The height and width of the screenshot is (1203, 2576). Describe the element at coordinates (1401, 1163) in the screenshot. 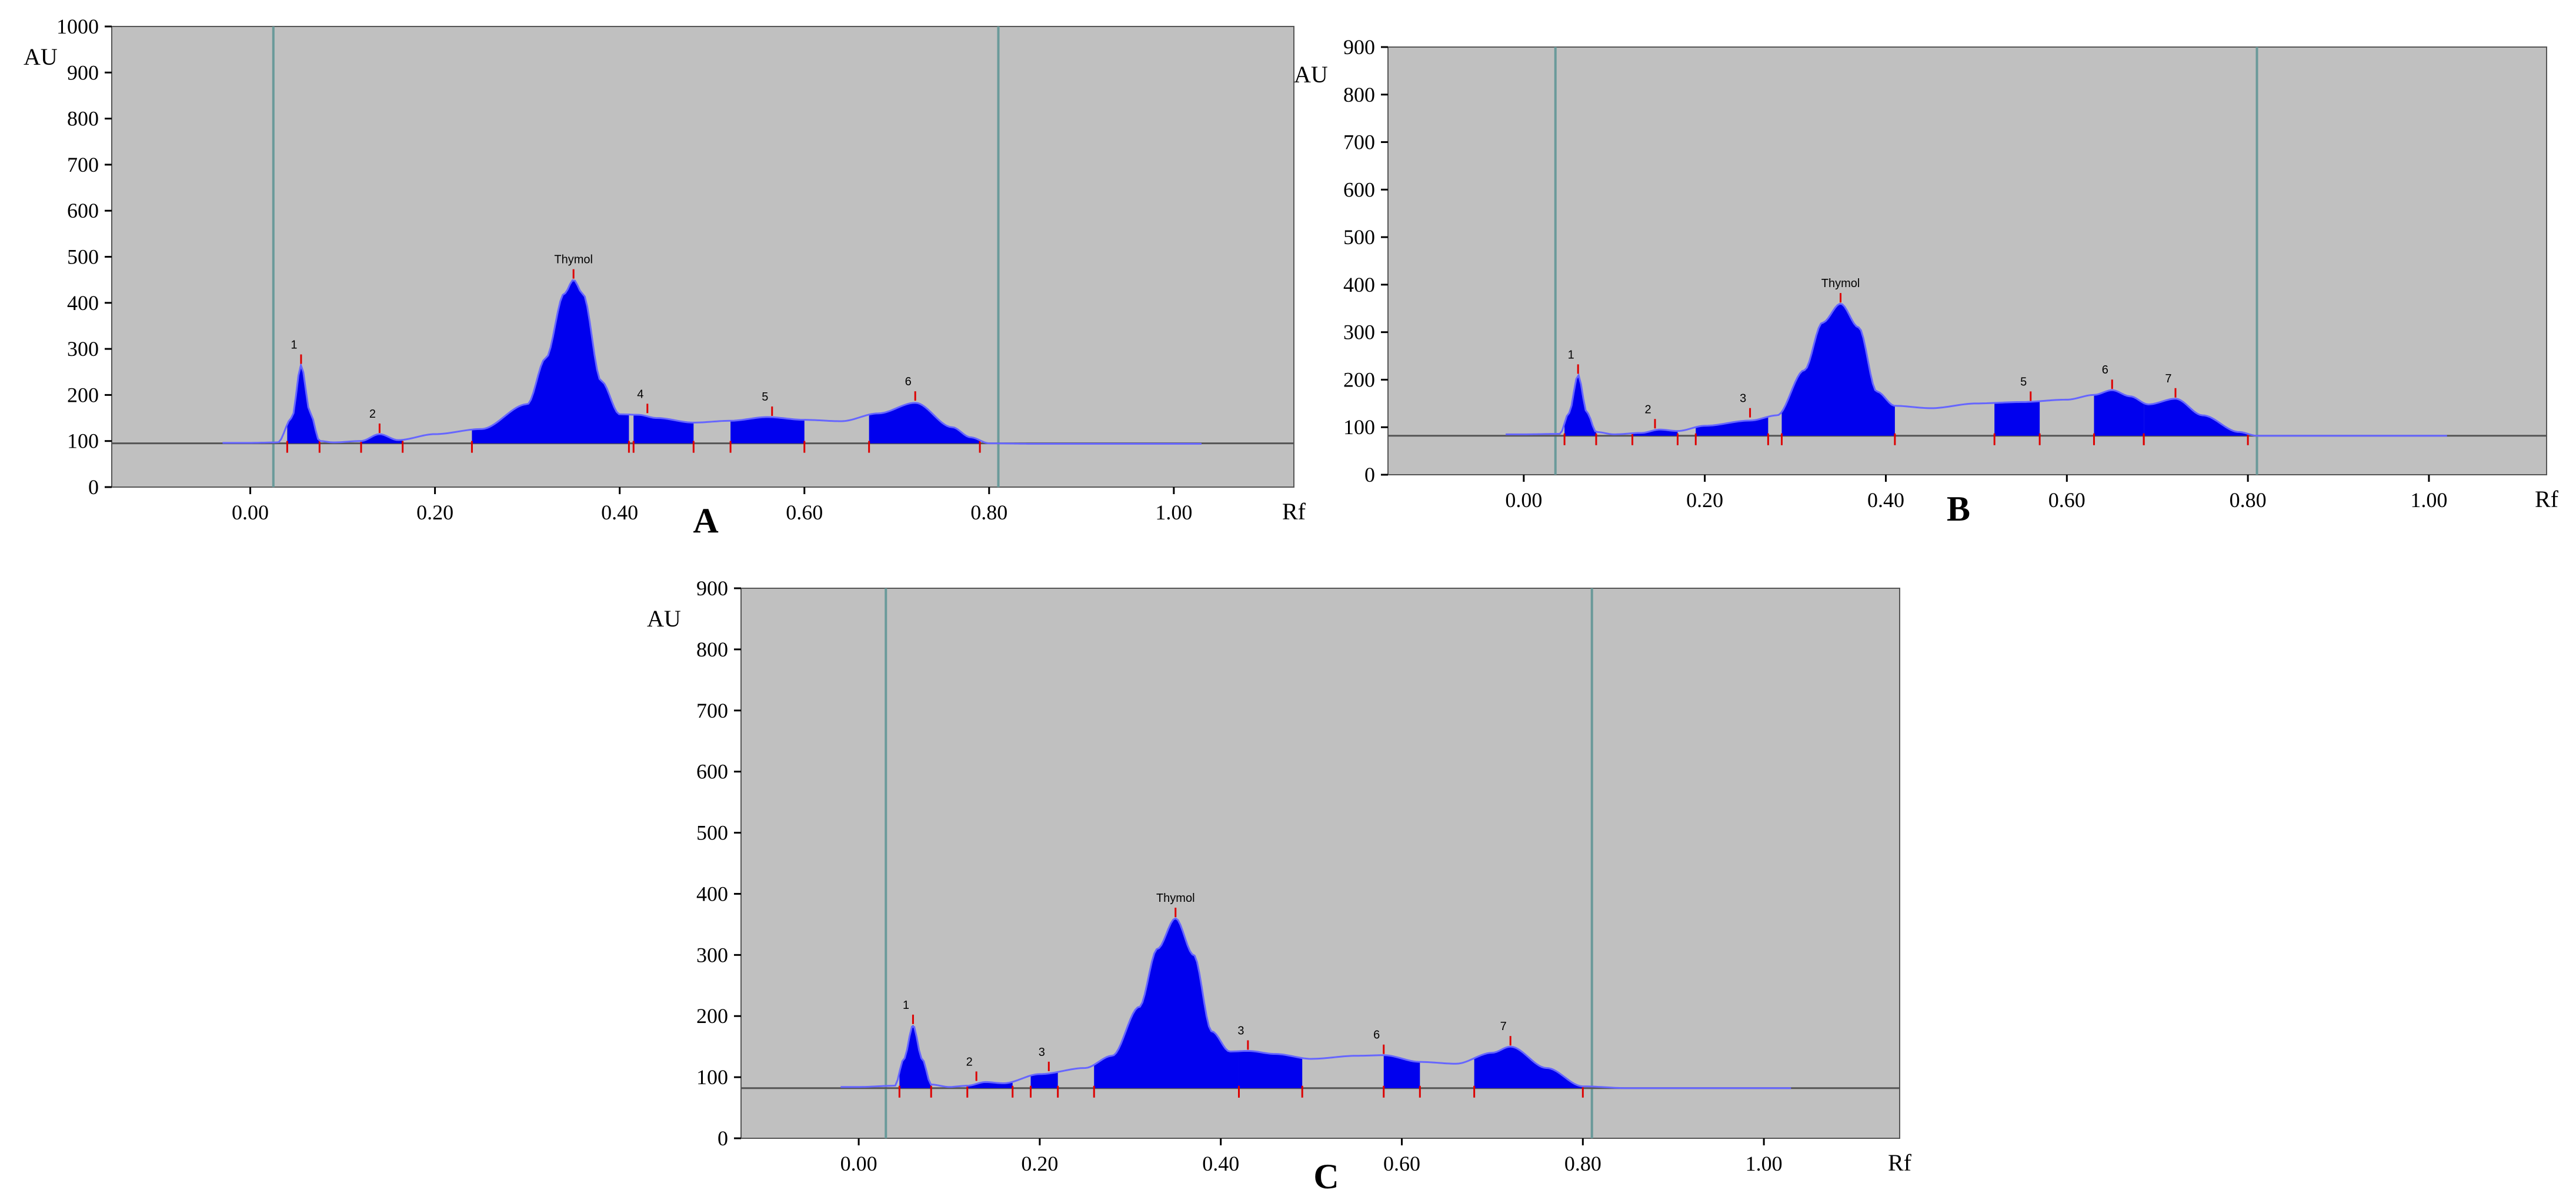

I see `panel-c-x-tick-label: 0.60` at that location.